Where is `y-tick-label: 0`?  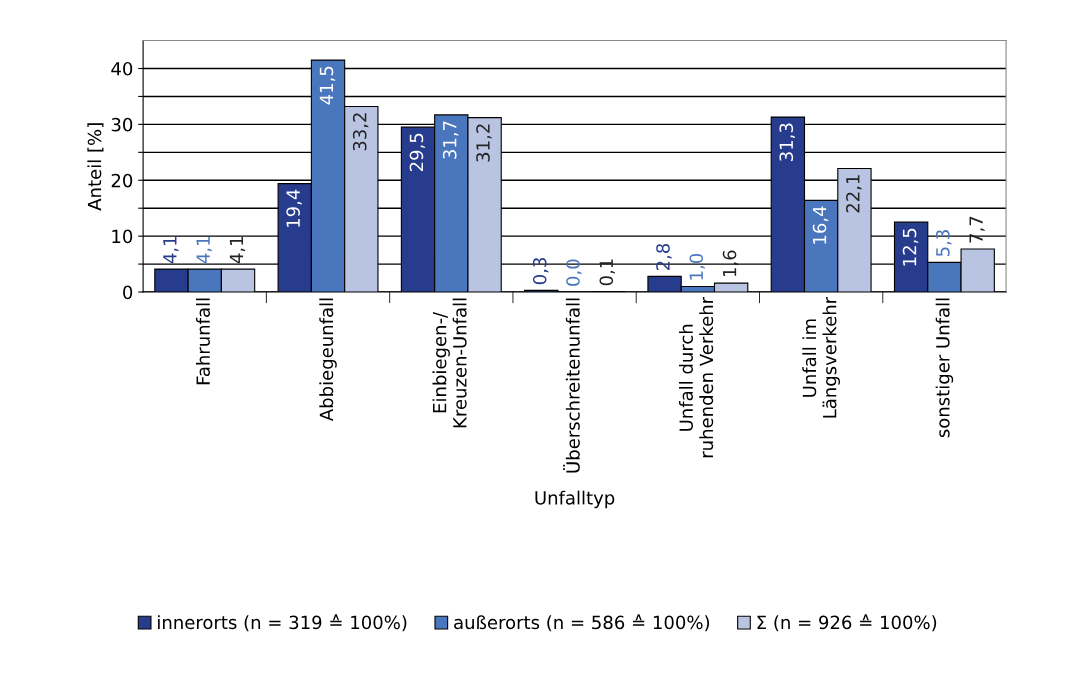 y-tick-label: 0 is located at coordinates (128, 292).